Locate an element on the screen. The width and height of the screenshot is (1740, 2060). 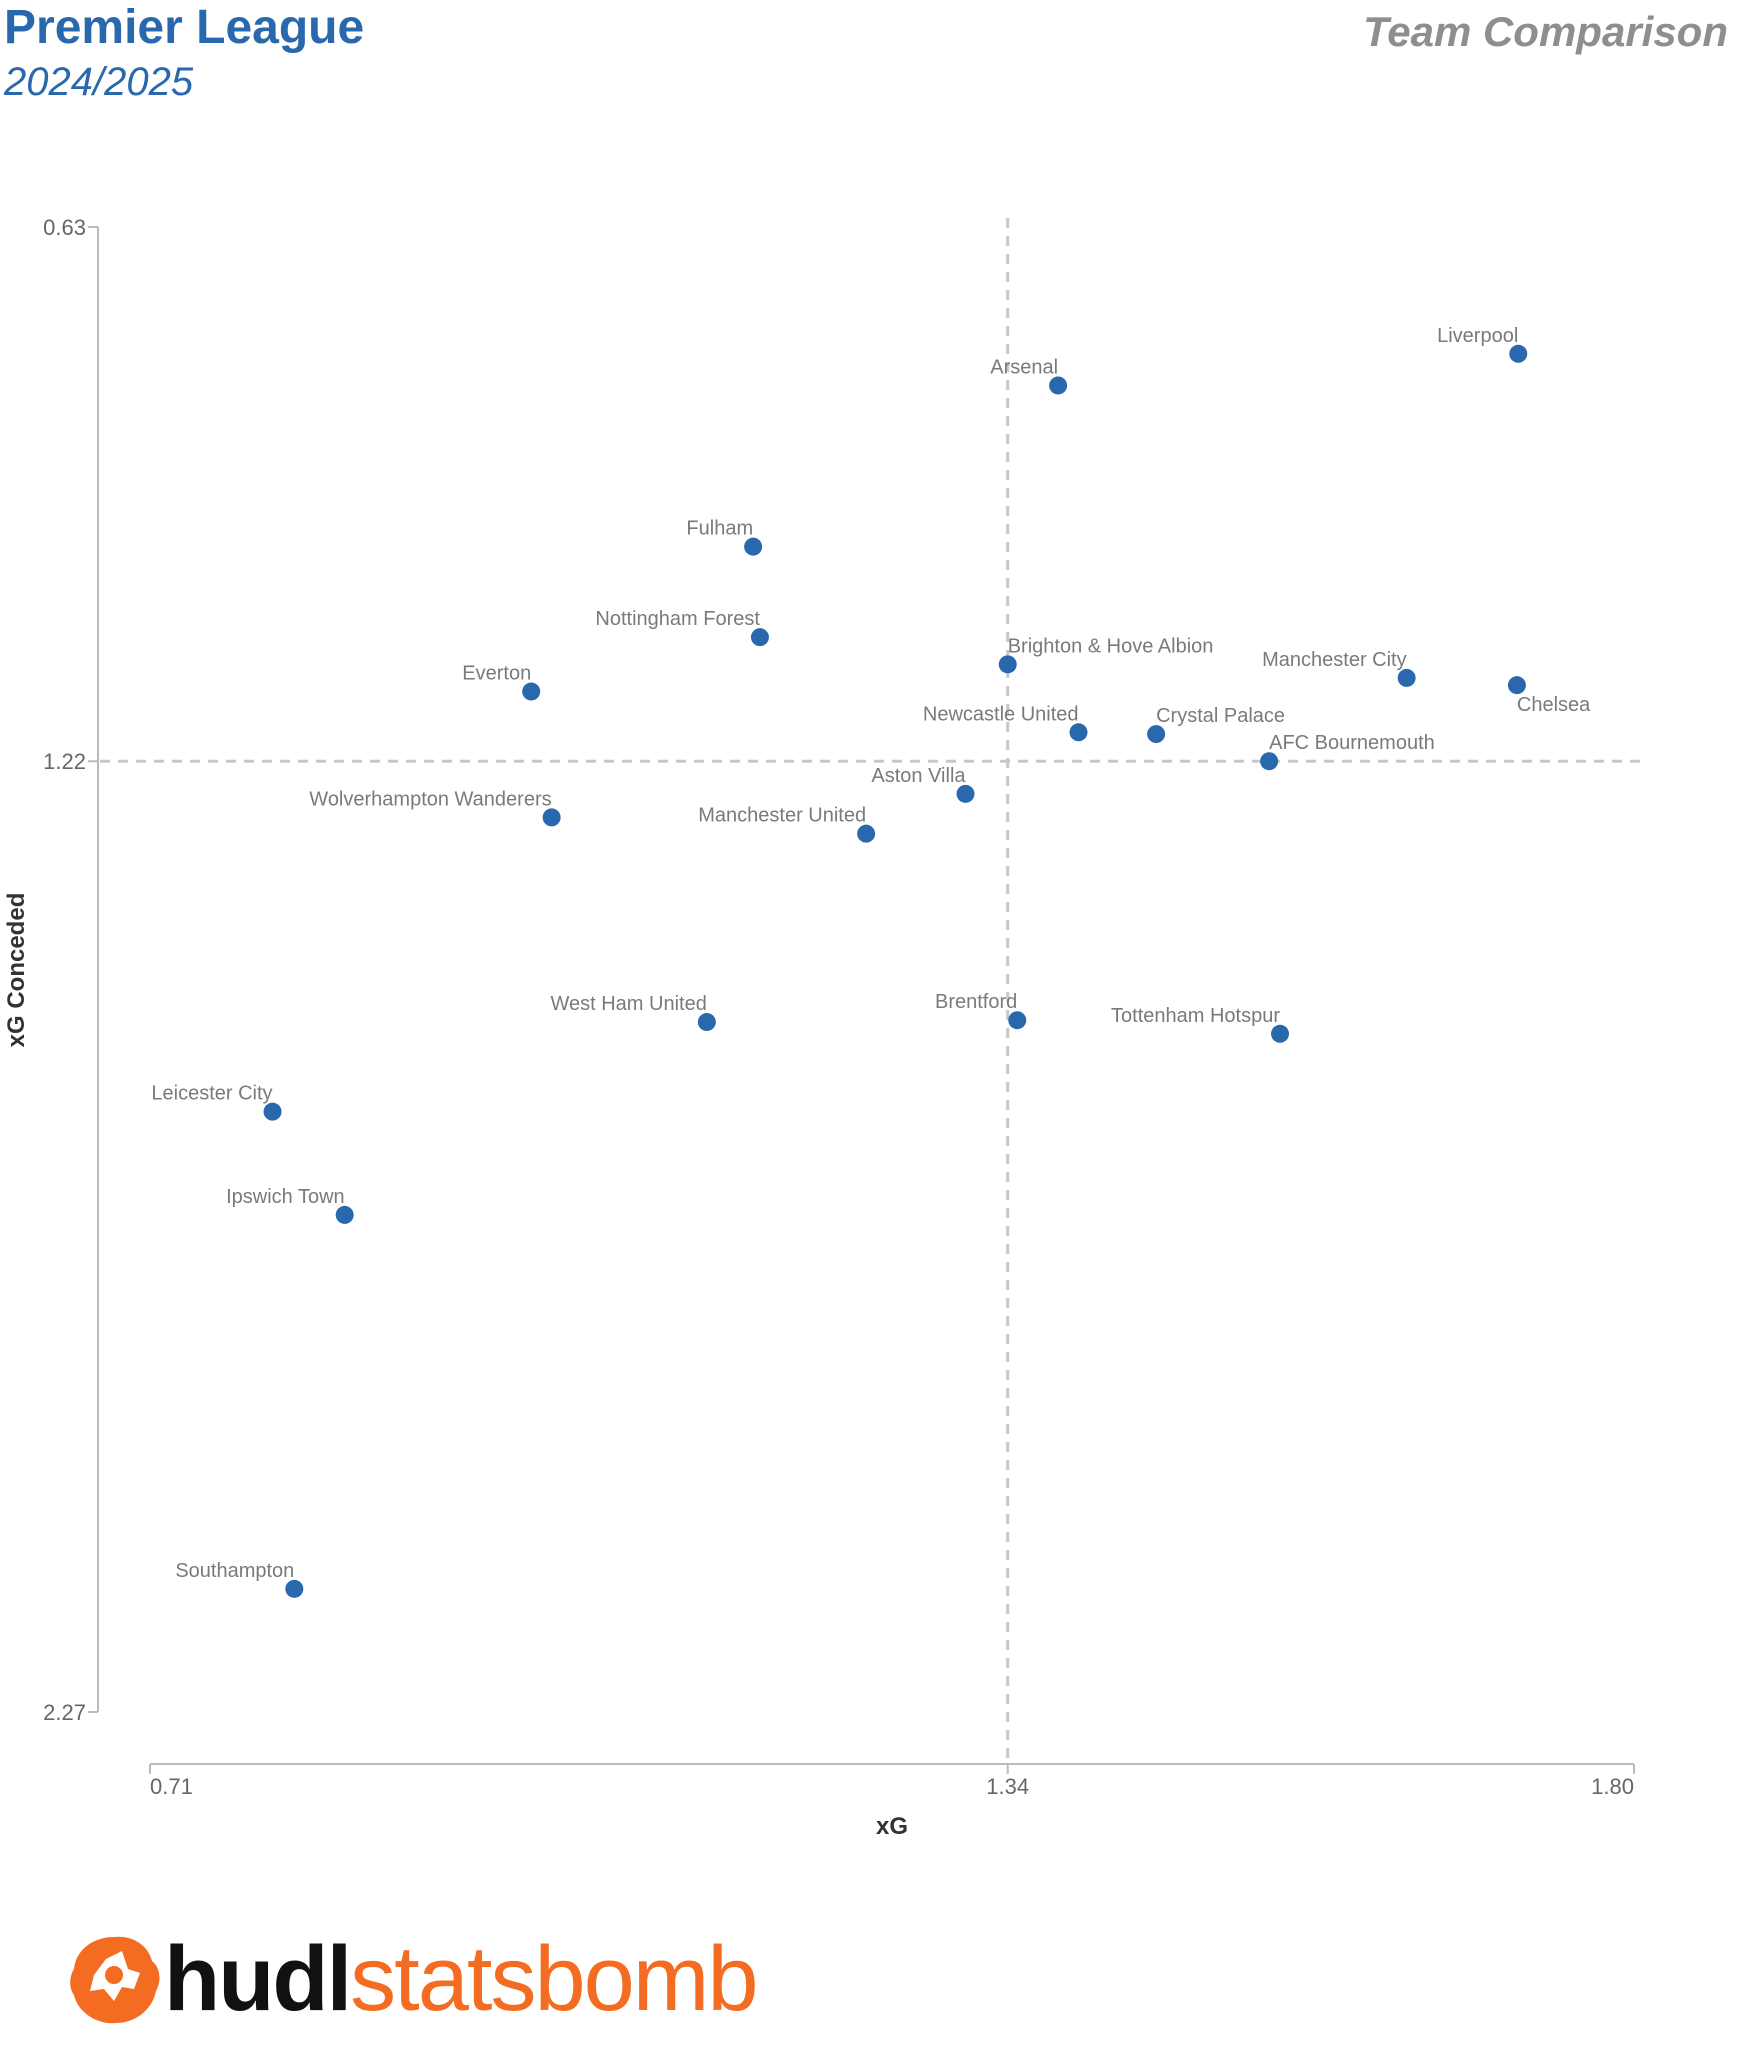
point-label: Leicester City is located at coordinates (211, 1094).